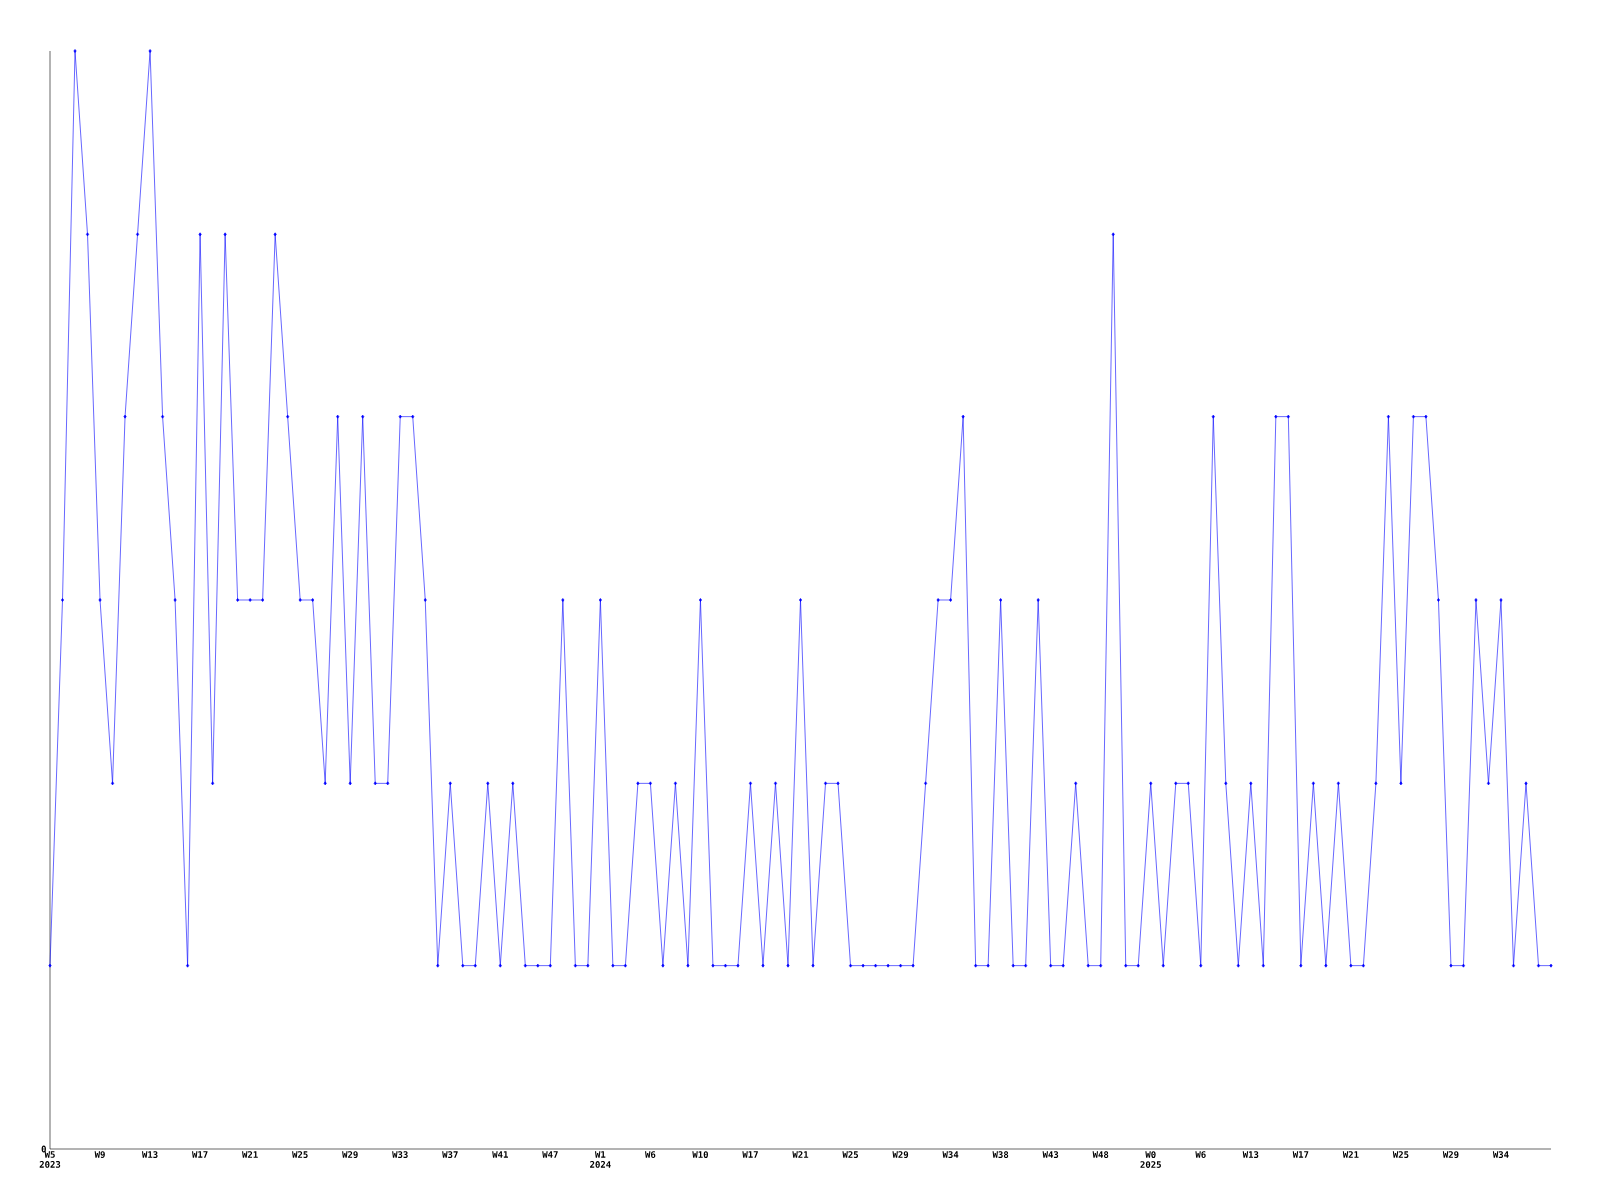 The height and width of the screenshot is (1200, 1600). Describe the element at coordinates (1150, 1159) in the screenshot. I see `x-tick-label: W0 2025` at that location.